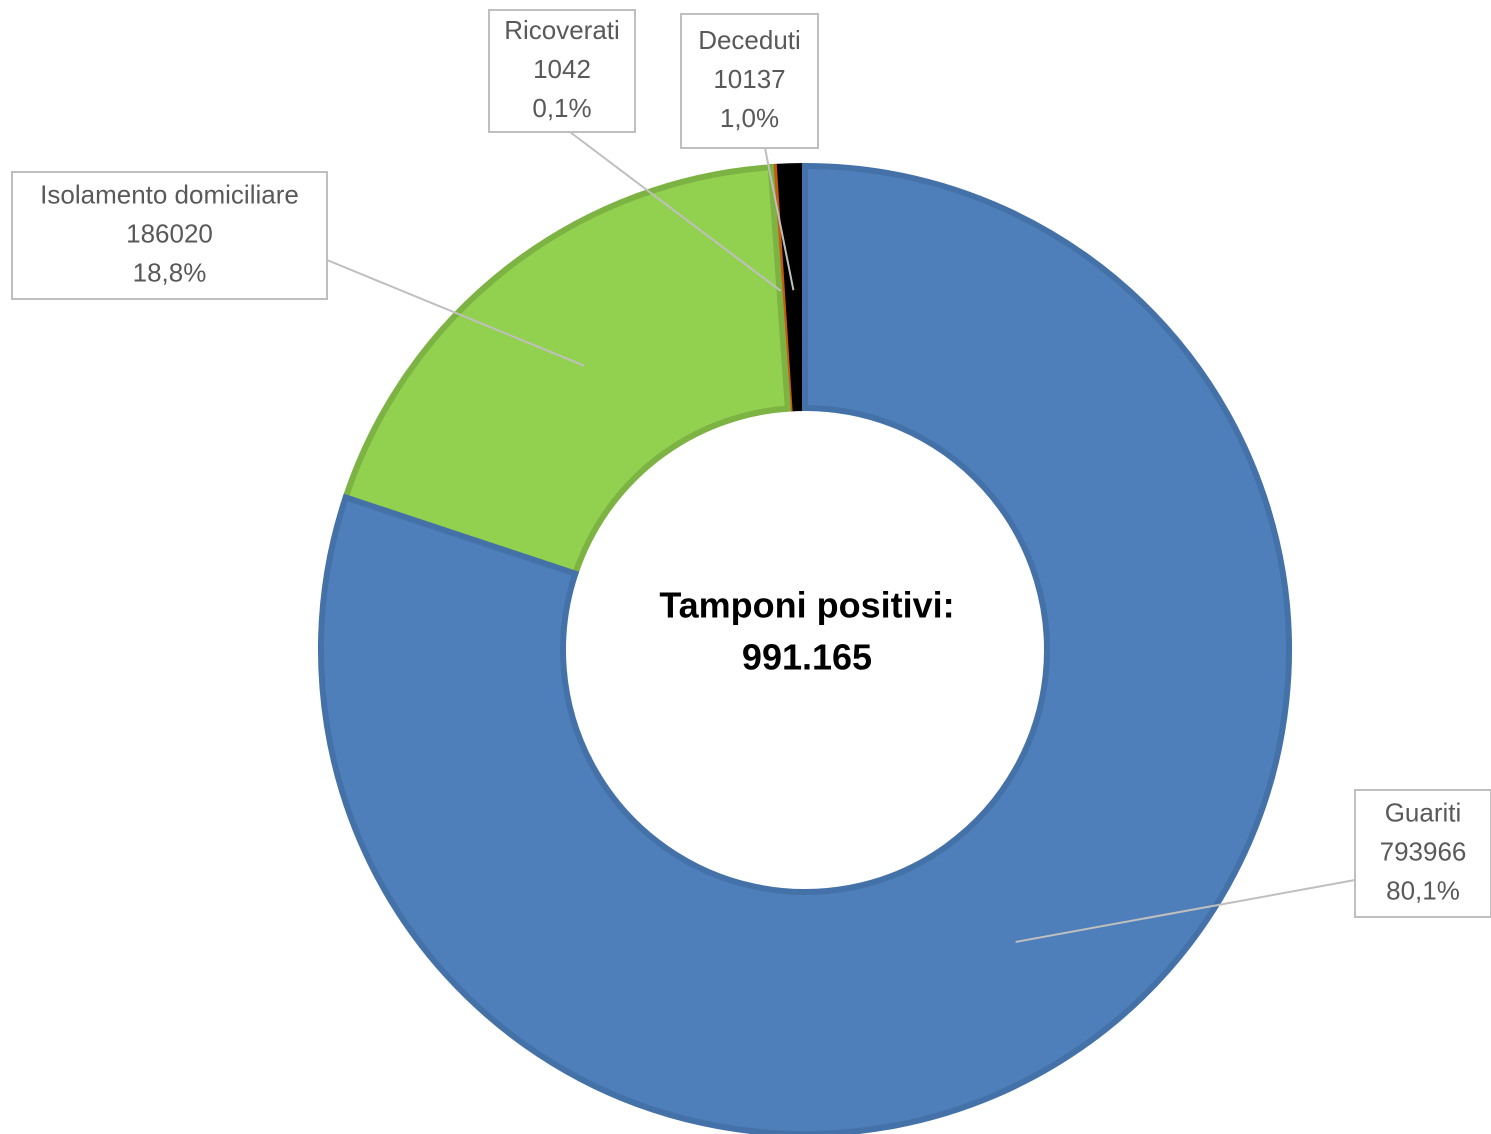 Image resolution: width=1491 pixels, height=1134 pixels. Describe the element at coordinates (562, 30) in the screenshot. I see `slice-name: Ricoverati` at that location.